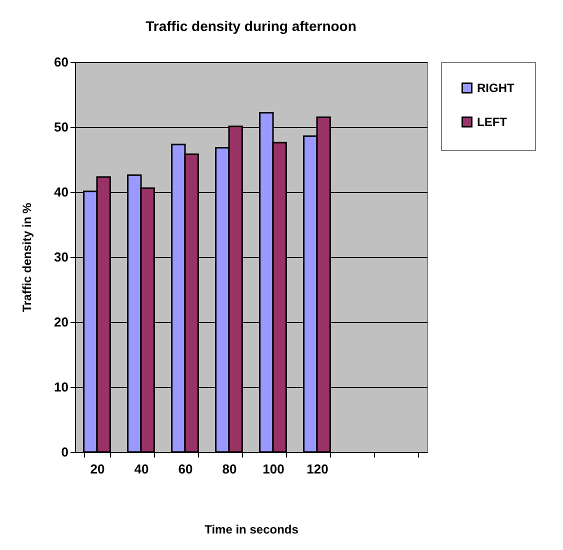 This screenshot has height=550, width=563. What do you see at coordinates (61, 62) in the screenshot?
I see `y-tick-label: 60` at bounding box center [61, 62].